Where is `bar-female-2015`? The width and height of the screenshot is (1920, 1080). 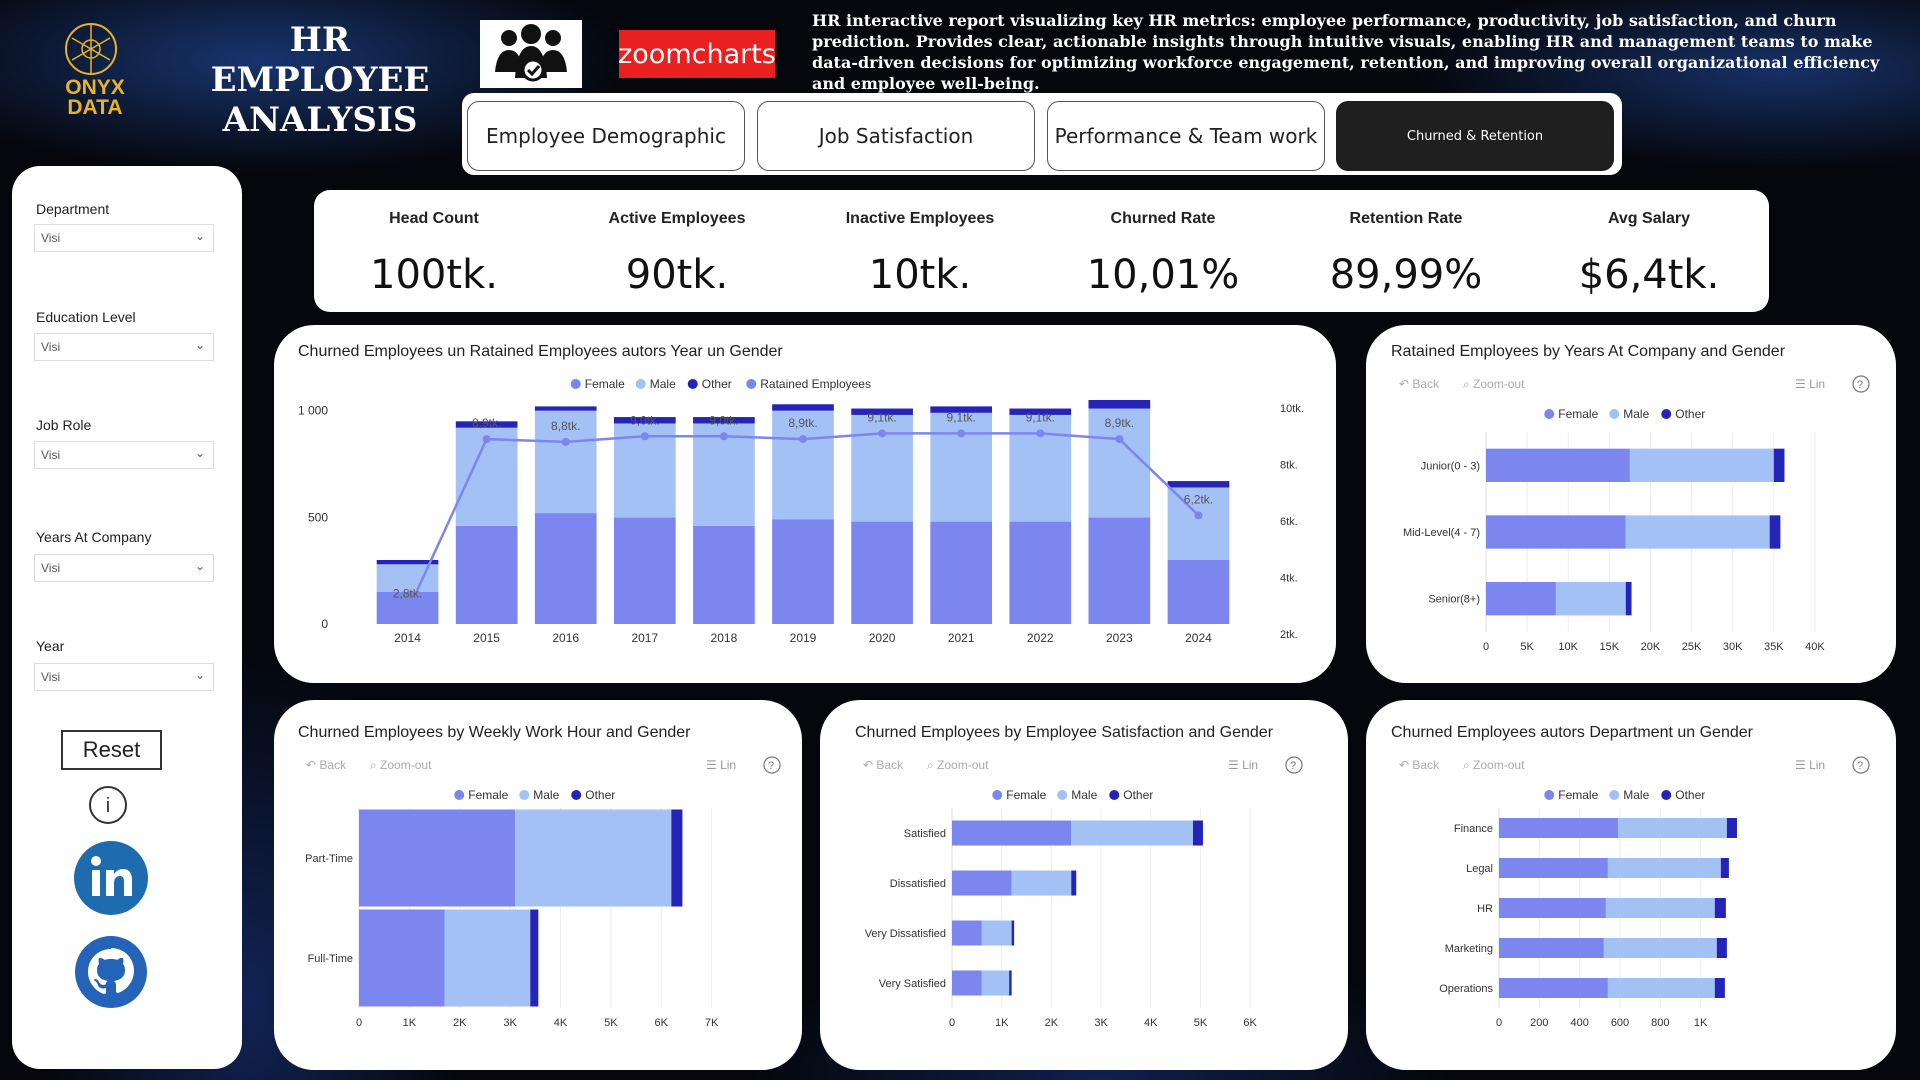
bar-female-2015 is located at coordinates (486, 574).